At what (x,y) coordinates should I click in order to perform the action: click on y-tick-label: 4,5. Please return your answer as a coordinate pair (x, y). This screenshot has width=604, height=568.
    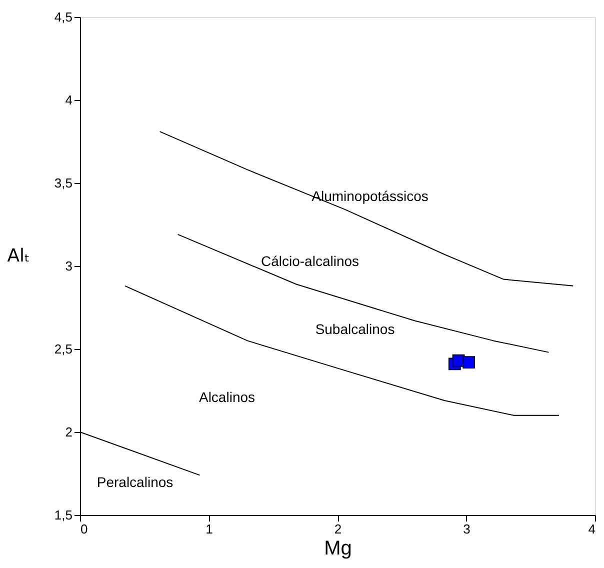
    Looking at the image, I should click on (63, 17).